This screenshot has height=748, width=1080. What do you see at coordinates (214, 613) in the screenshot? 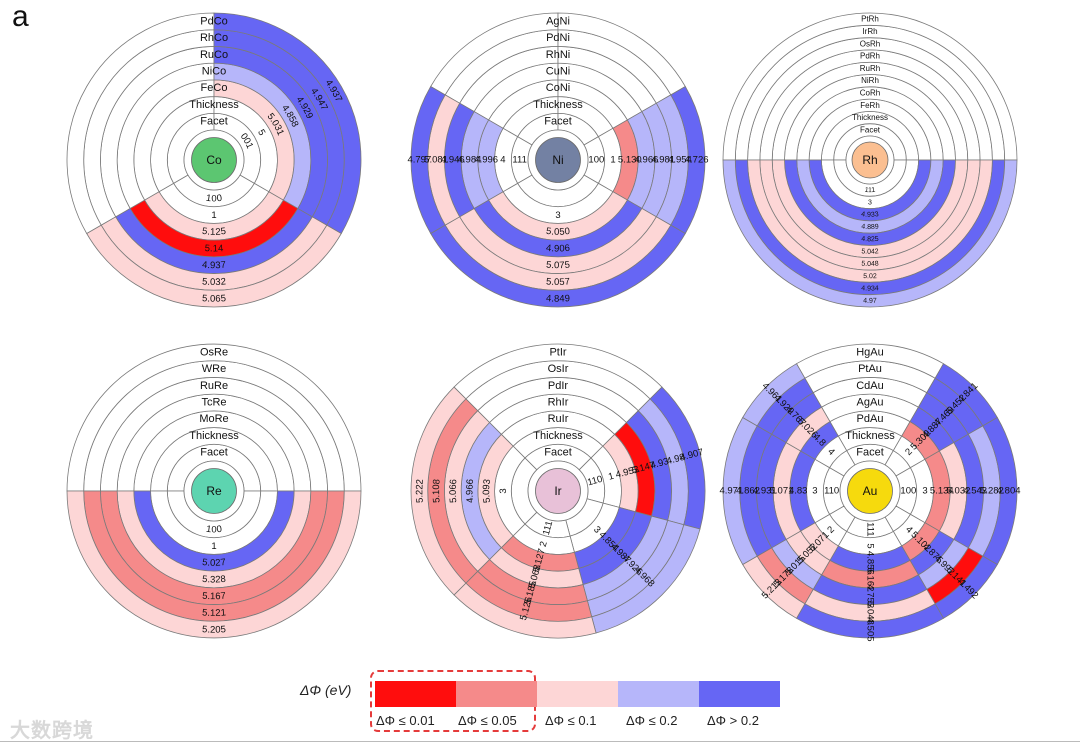
I see `work-function-value: 5.121` at bounding box center [214, 613].